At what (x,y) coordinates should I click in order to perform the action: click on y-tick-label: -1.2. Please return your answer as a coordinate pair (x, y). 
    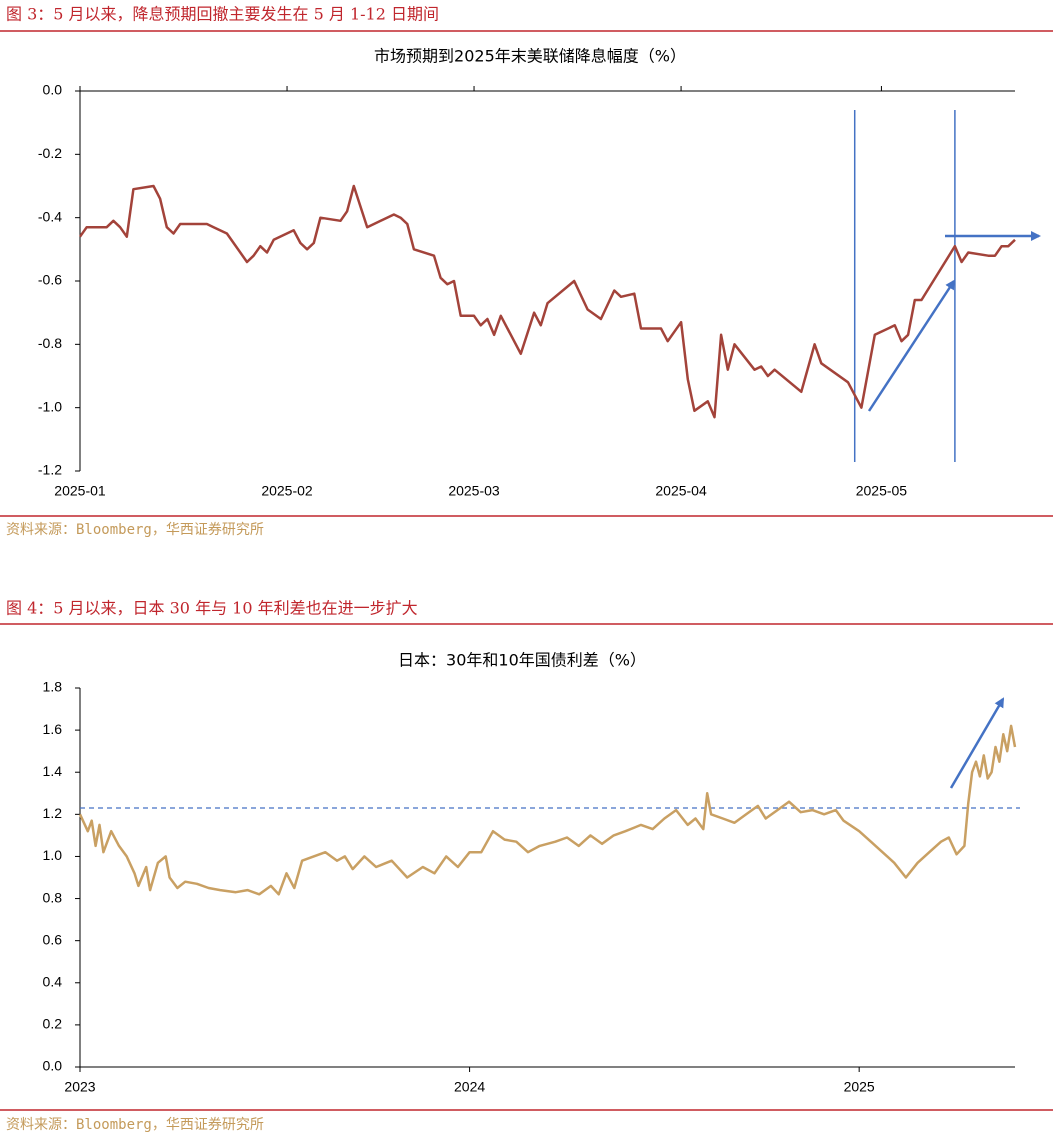
    Looking at the image, I should click on (50, 470).